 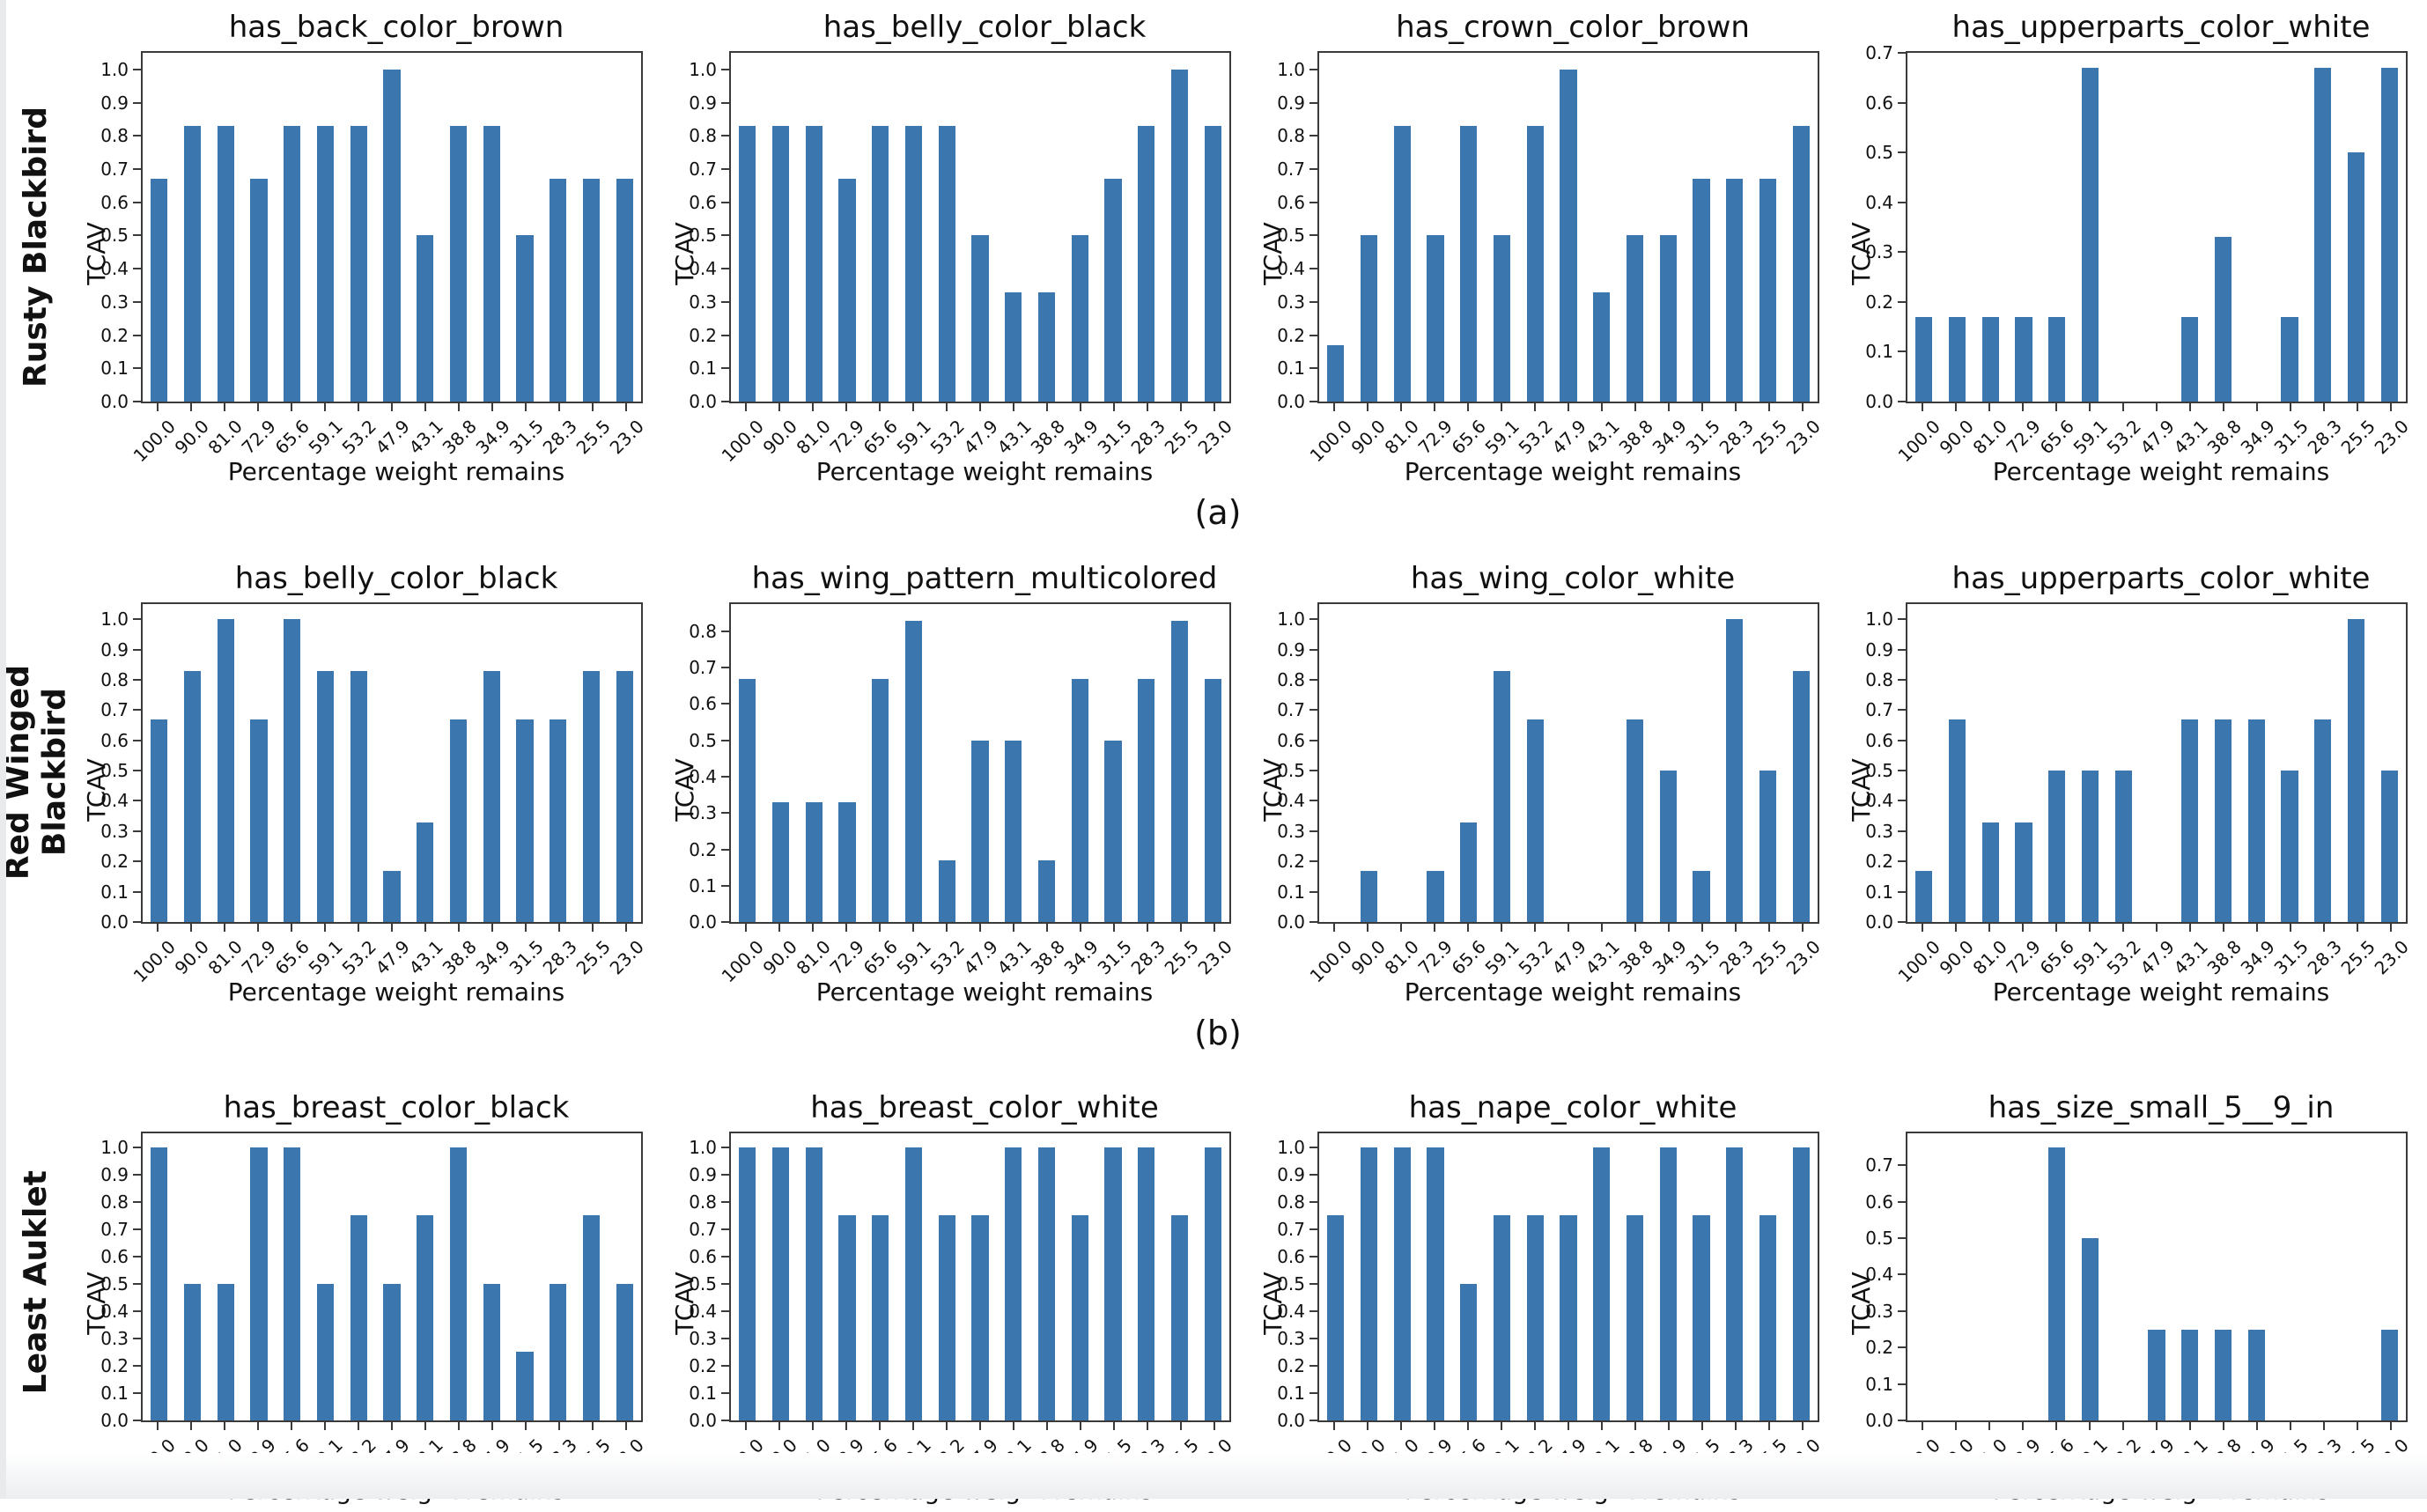 What do you see at coordinates (36, 773) in the screenshot?
I see `row-label-red-winged-blackbird: Red Winged Blackbird` at bounding box center [36, 773].